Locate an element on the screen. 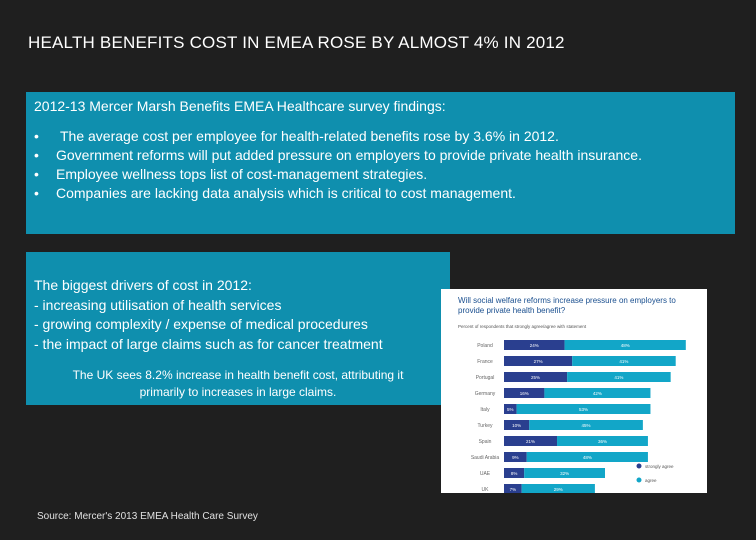 Image resolution: width=756 pixels, height=540 pixels. data-label: 45% is located at coordinates (586, 425).